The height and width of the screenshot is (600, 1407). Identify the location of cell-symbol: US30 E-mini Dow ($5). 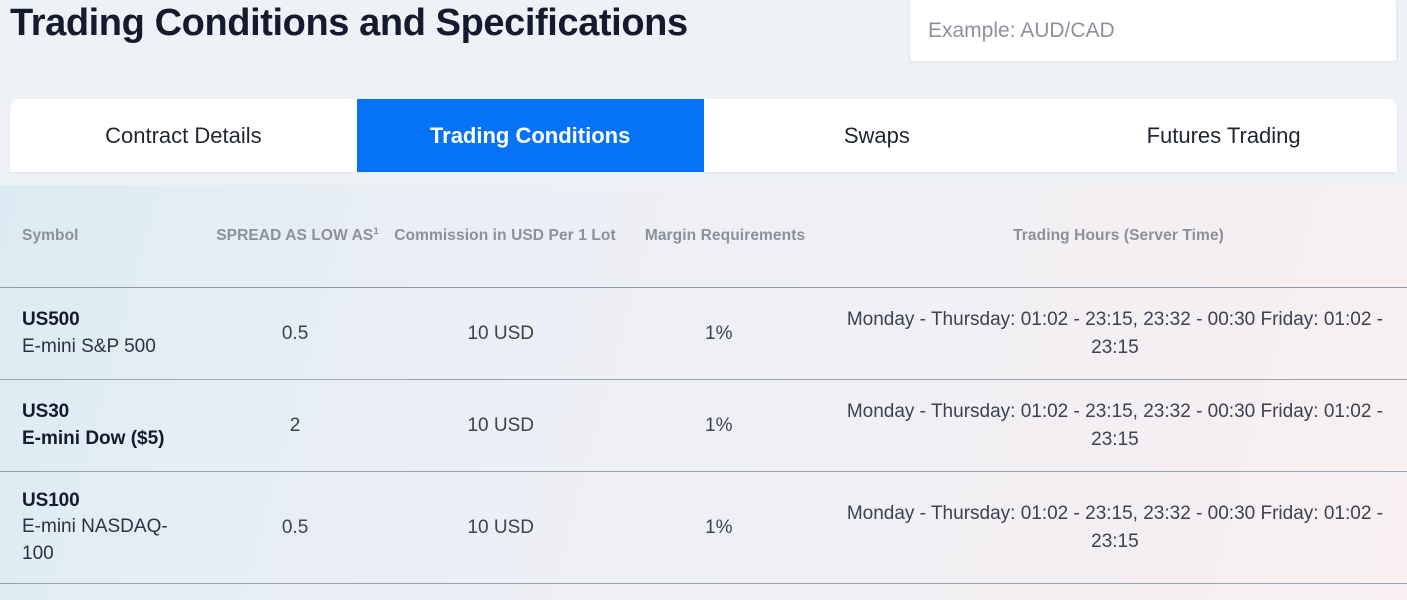
(101, 425).